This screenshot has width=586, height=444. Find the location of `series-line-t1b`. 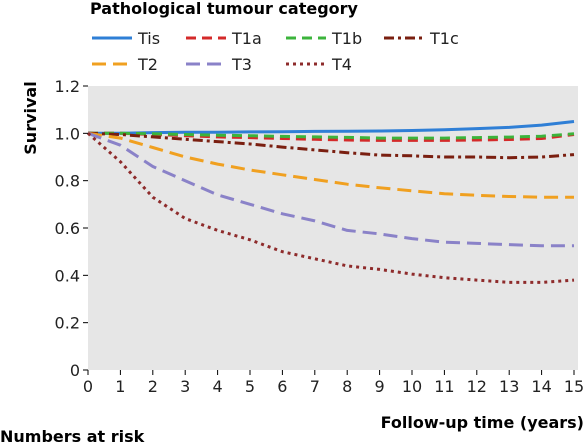

series-line-t1b is located at coordinates (331, 135).